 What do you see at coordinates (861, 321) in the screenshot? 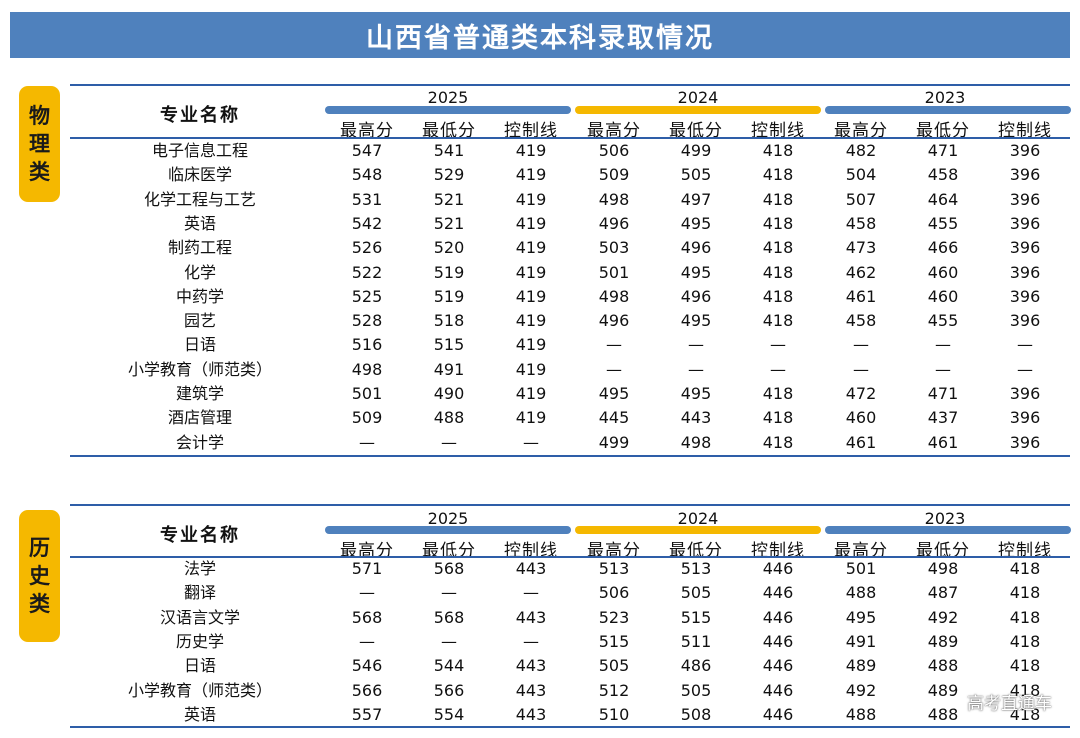
I see `score-cell: 458` at bounding box center [861, 321].